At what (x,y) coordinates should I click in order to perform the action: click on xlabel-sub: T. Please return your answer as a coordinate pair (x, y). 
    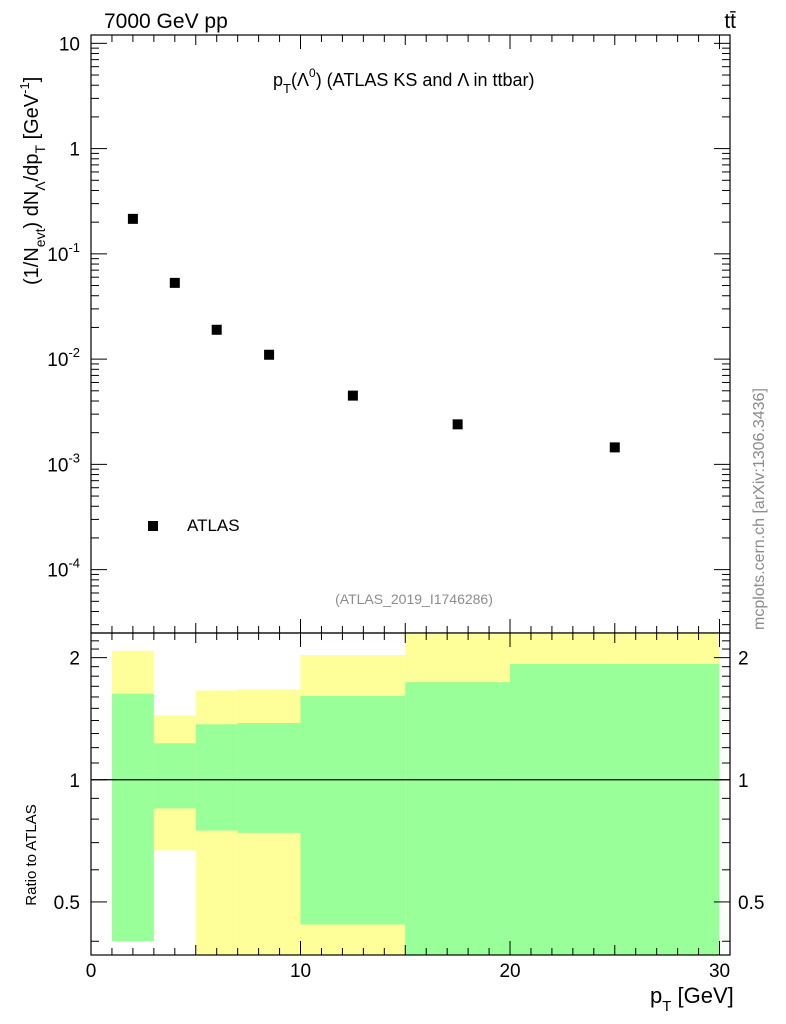
    Looking at the image, I should click on (666, 1006).